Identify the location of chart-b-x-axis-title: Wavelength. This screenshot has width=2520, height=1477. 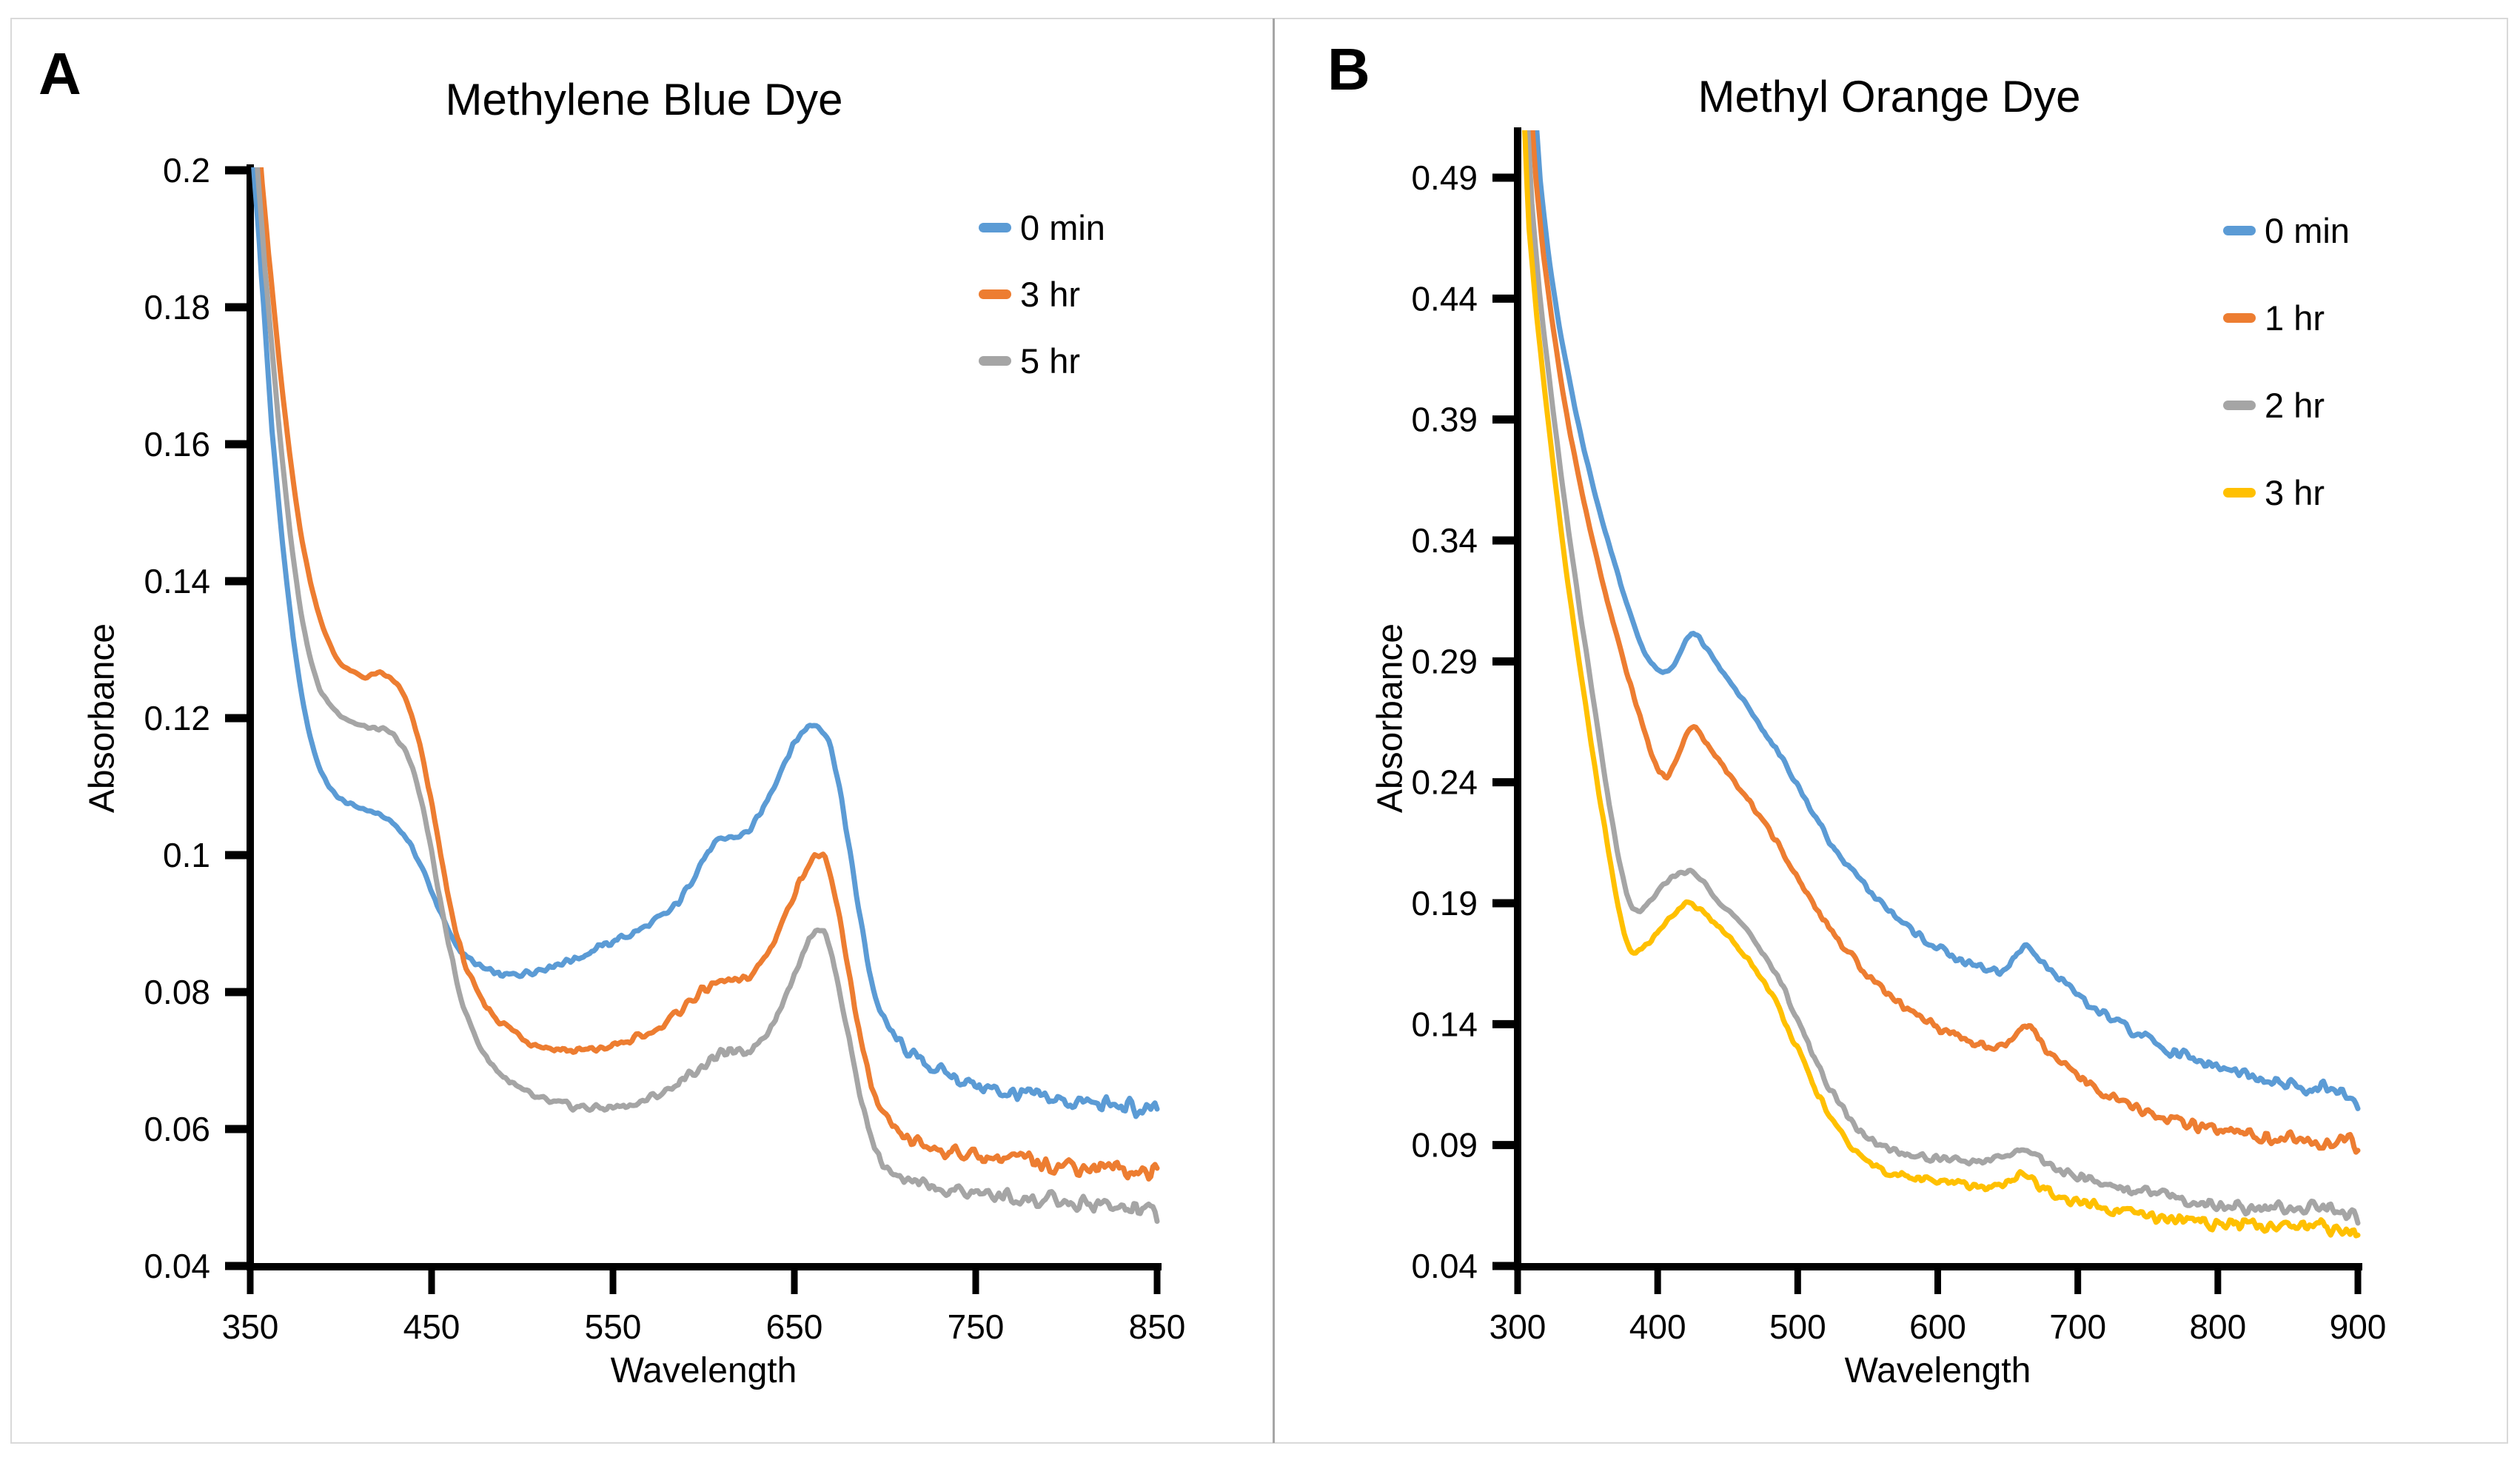
(1938, 1370).